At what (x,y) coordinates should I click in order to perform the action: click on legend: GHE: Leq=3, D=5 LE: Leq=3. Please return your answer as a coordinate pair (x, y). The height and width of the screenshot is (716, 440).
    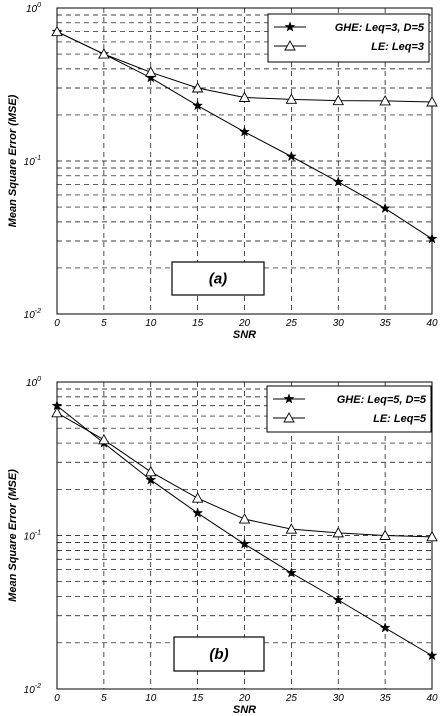
    Looking at the image, I should click on (348, 38).